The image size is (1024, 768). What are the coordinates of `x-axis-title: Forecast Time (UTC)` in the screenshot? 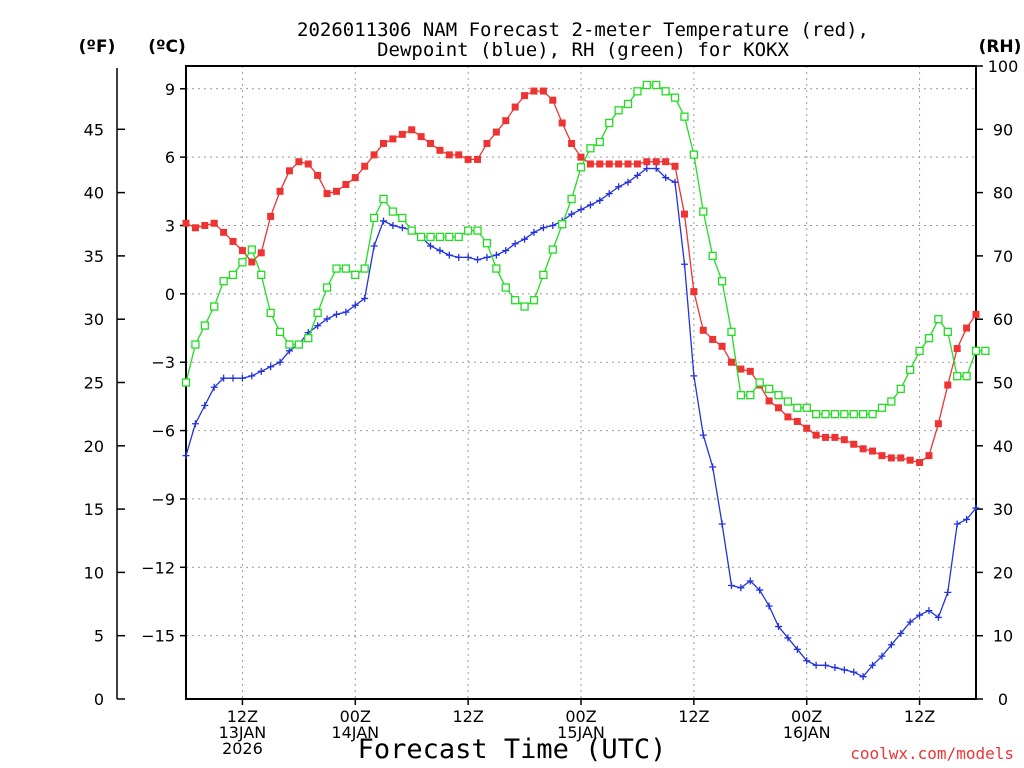 It's located at (512, 749).